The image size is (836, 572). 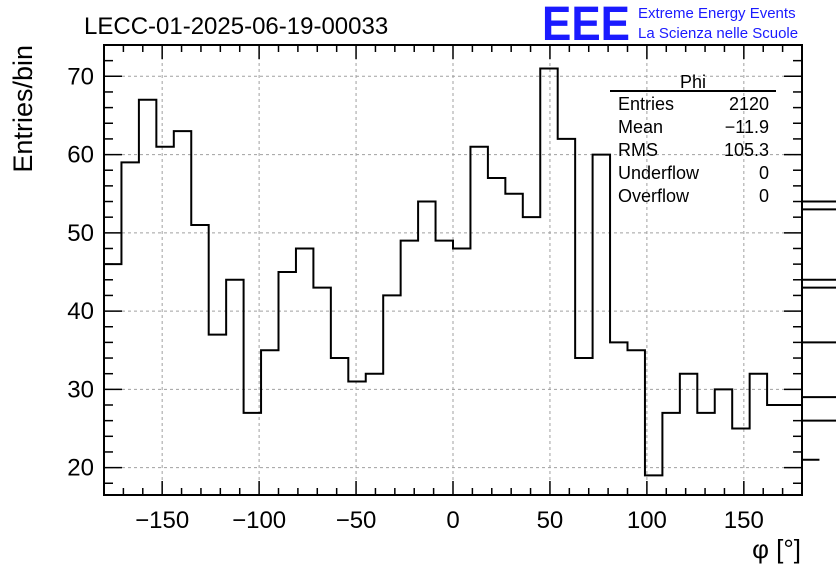 What do you see at coordinates (80, 468) in the screenshot?
I see `y-tick-label: 20` at bounding box center [80, 468].